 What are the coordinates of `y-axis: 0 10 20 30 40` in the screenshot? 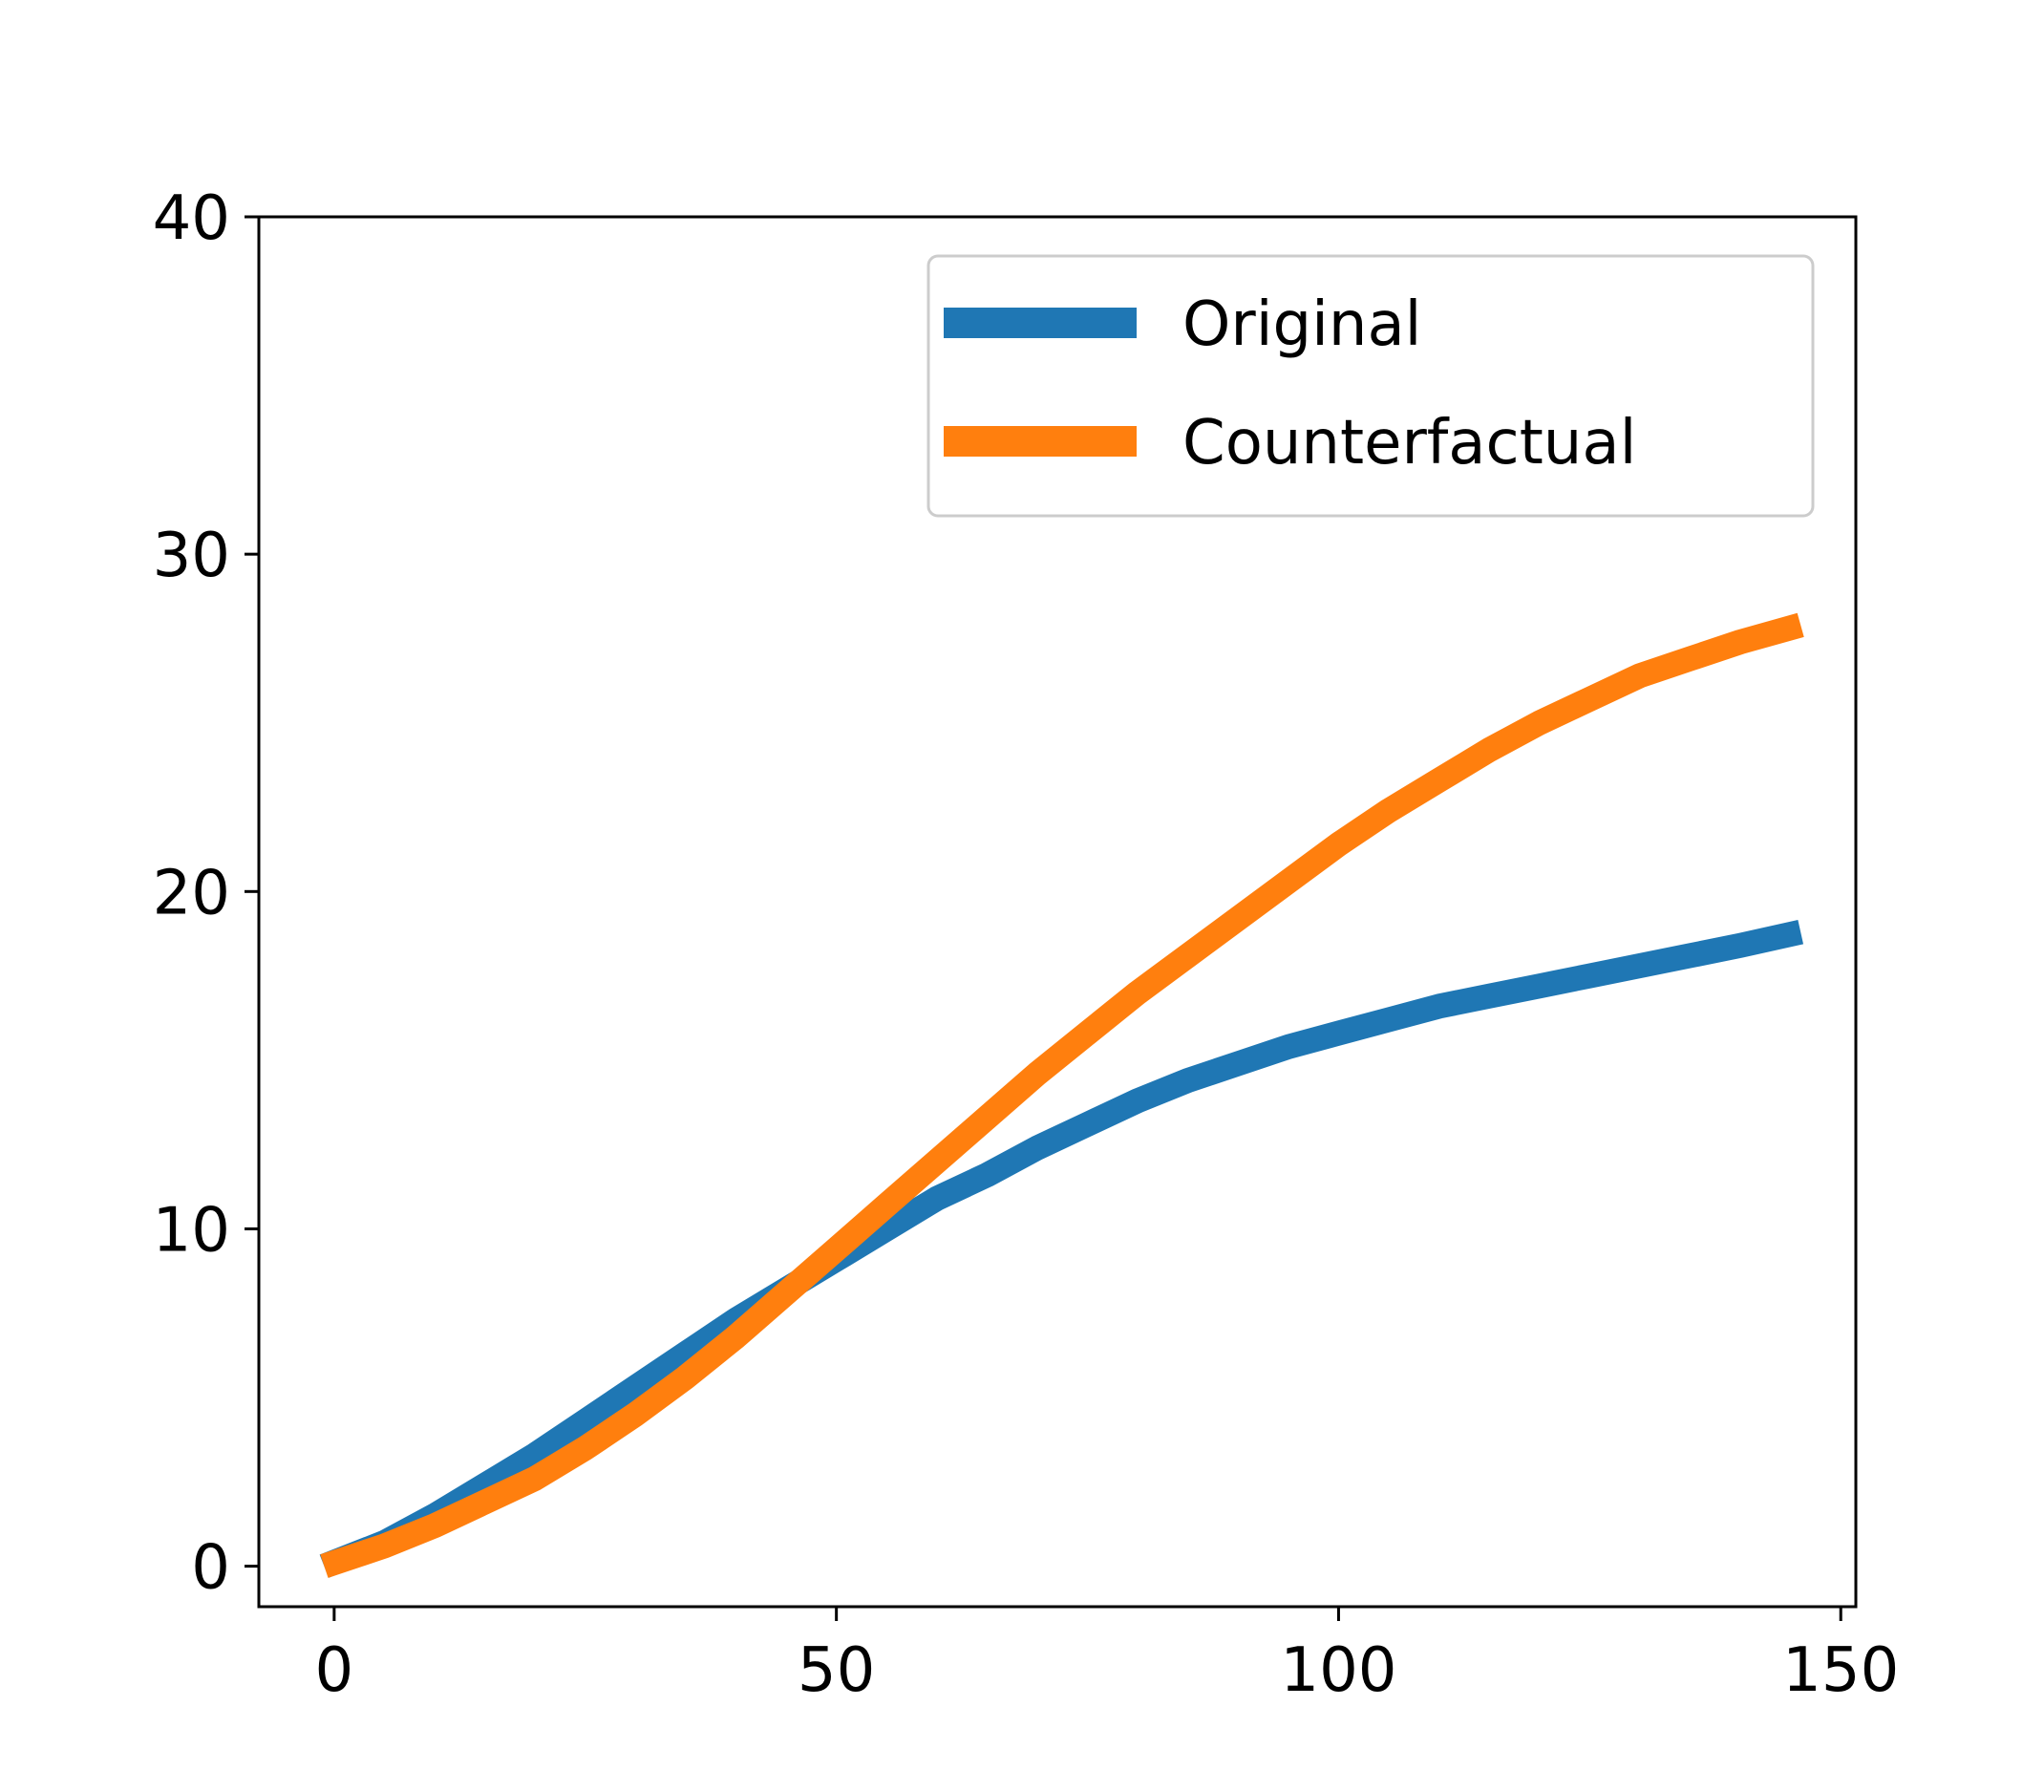 It's located at (206, 893).